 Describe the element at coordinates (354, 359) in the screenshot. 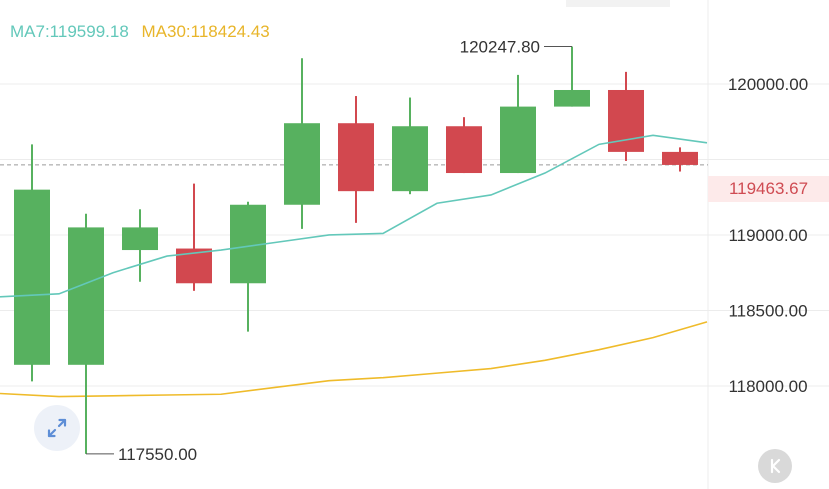

I see `ma30-line` at that location.